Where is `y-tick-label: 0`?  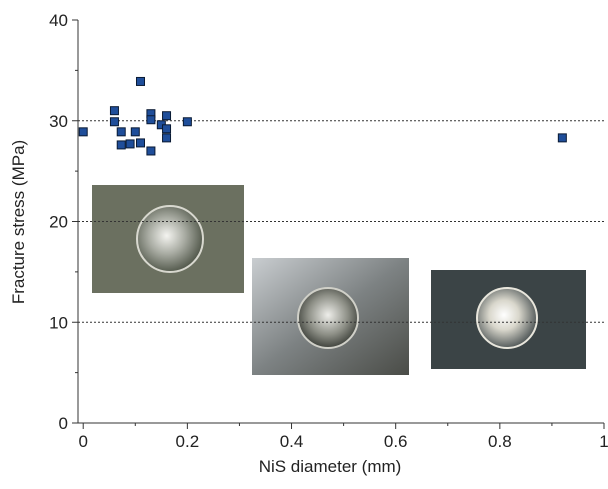
y-tick-label: 0 is located at coordinates (63, 423).